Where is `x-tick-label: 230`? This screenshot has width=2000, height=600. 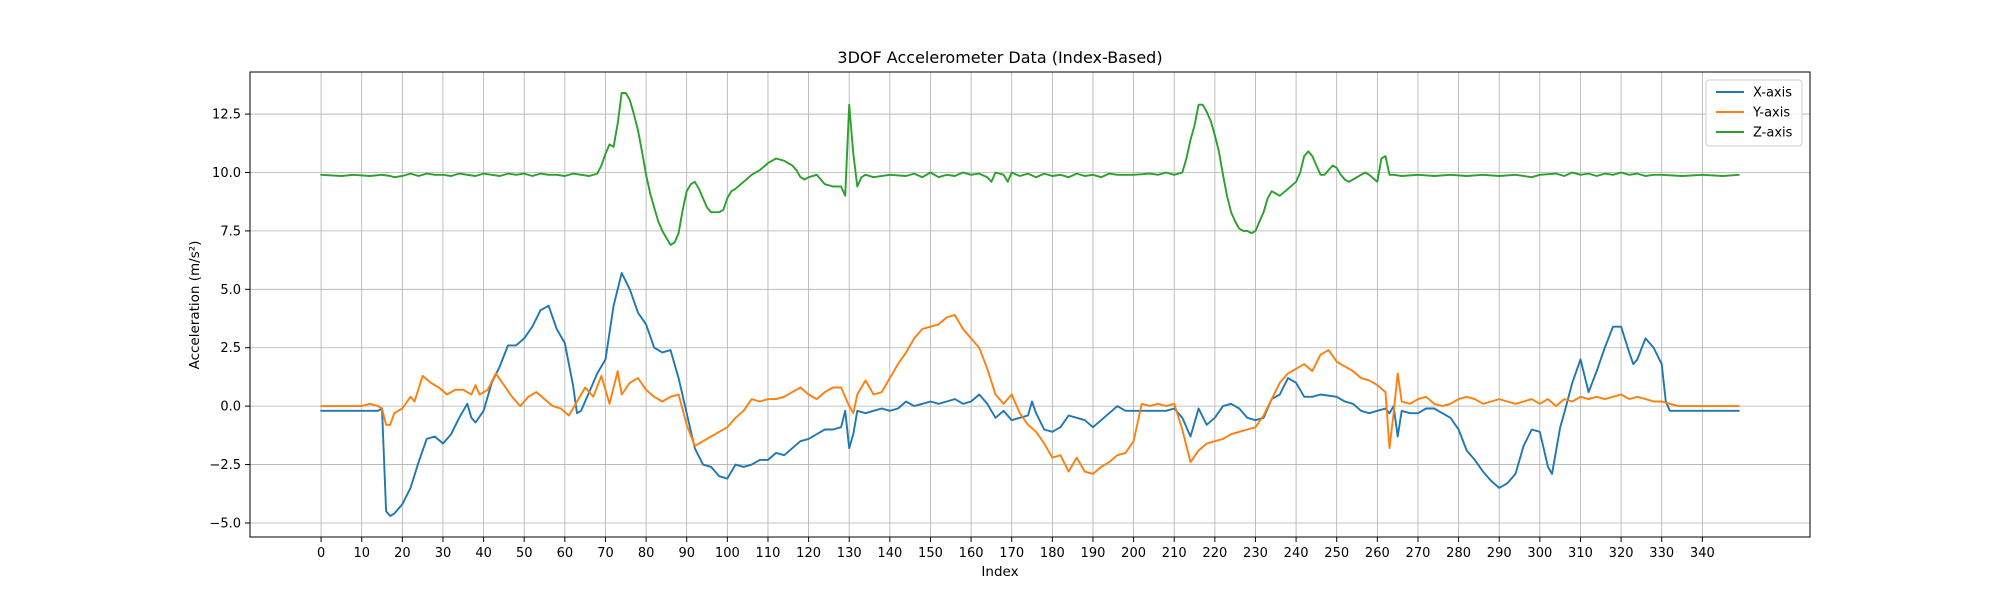 x-tick-label: 230 is located at coordinates (1255, 553).